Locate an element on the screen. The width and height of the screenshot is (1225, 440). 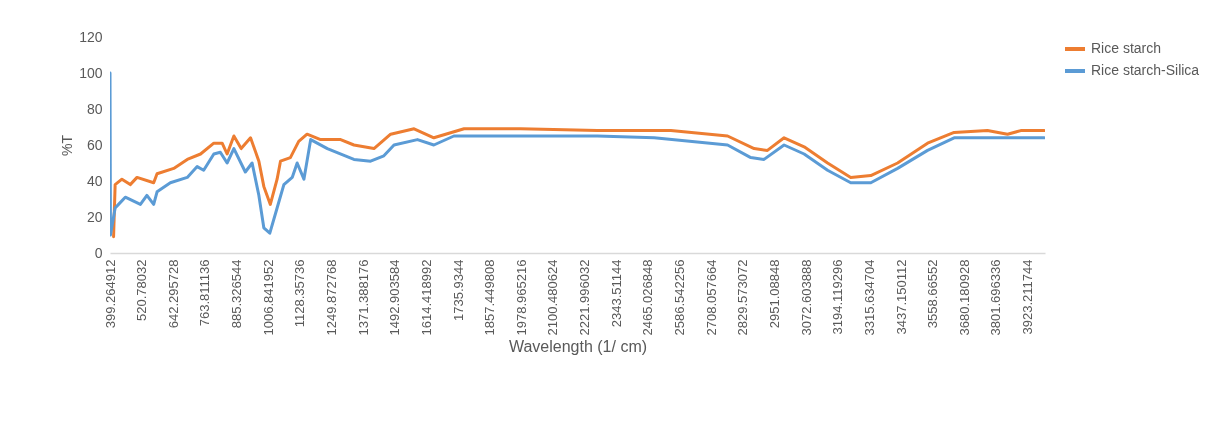
x-tick-label: 3315.634704 is located at coordinates (869, 297).